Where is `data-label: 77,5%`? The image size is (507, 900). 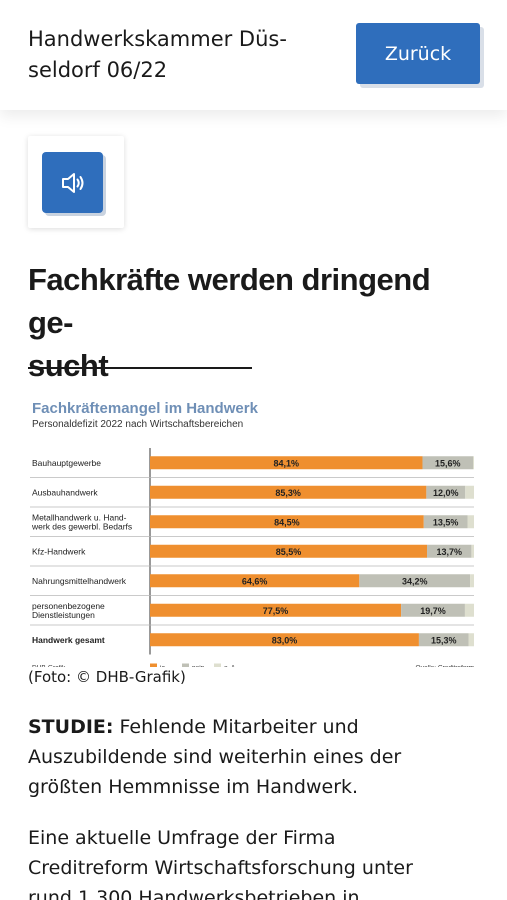 data-label: 77,5% is located at coordinates (276, 611).